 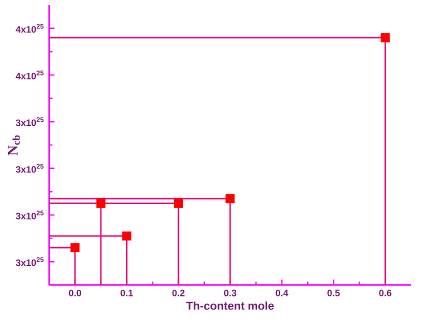 I want to click on x-tick-label: 0.4, so click(x=282, y=293).